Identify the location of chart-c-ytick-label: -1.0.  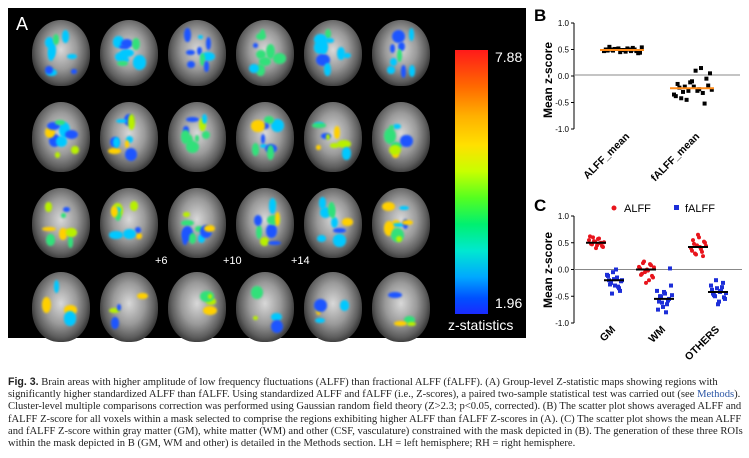
(562, 323).